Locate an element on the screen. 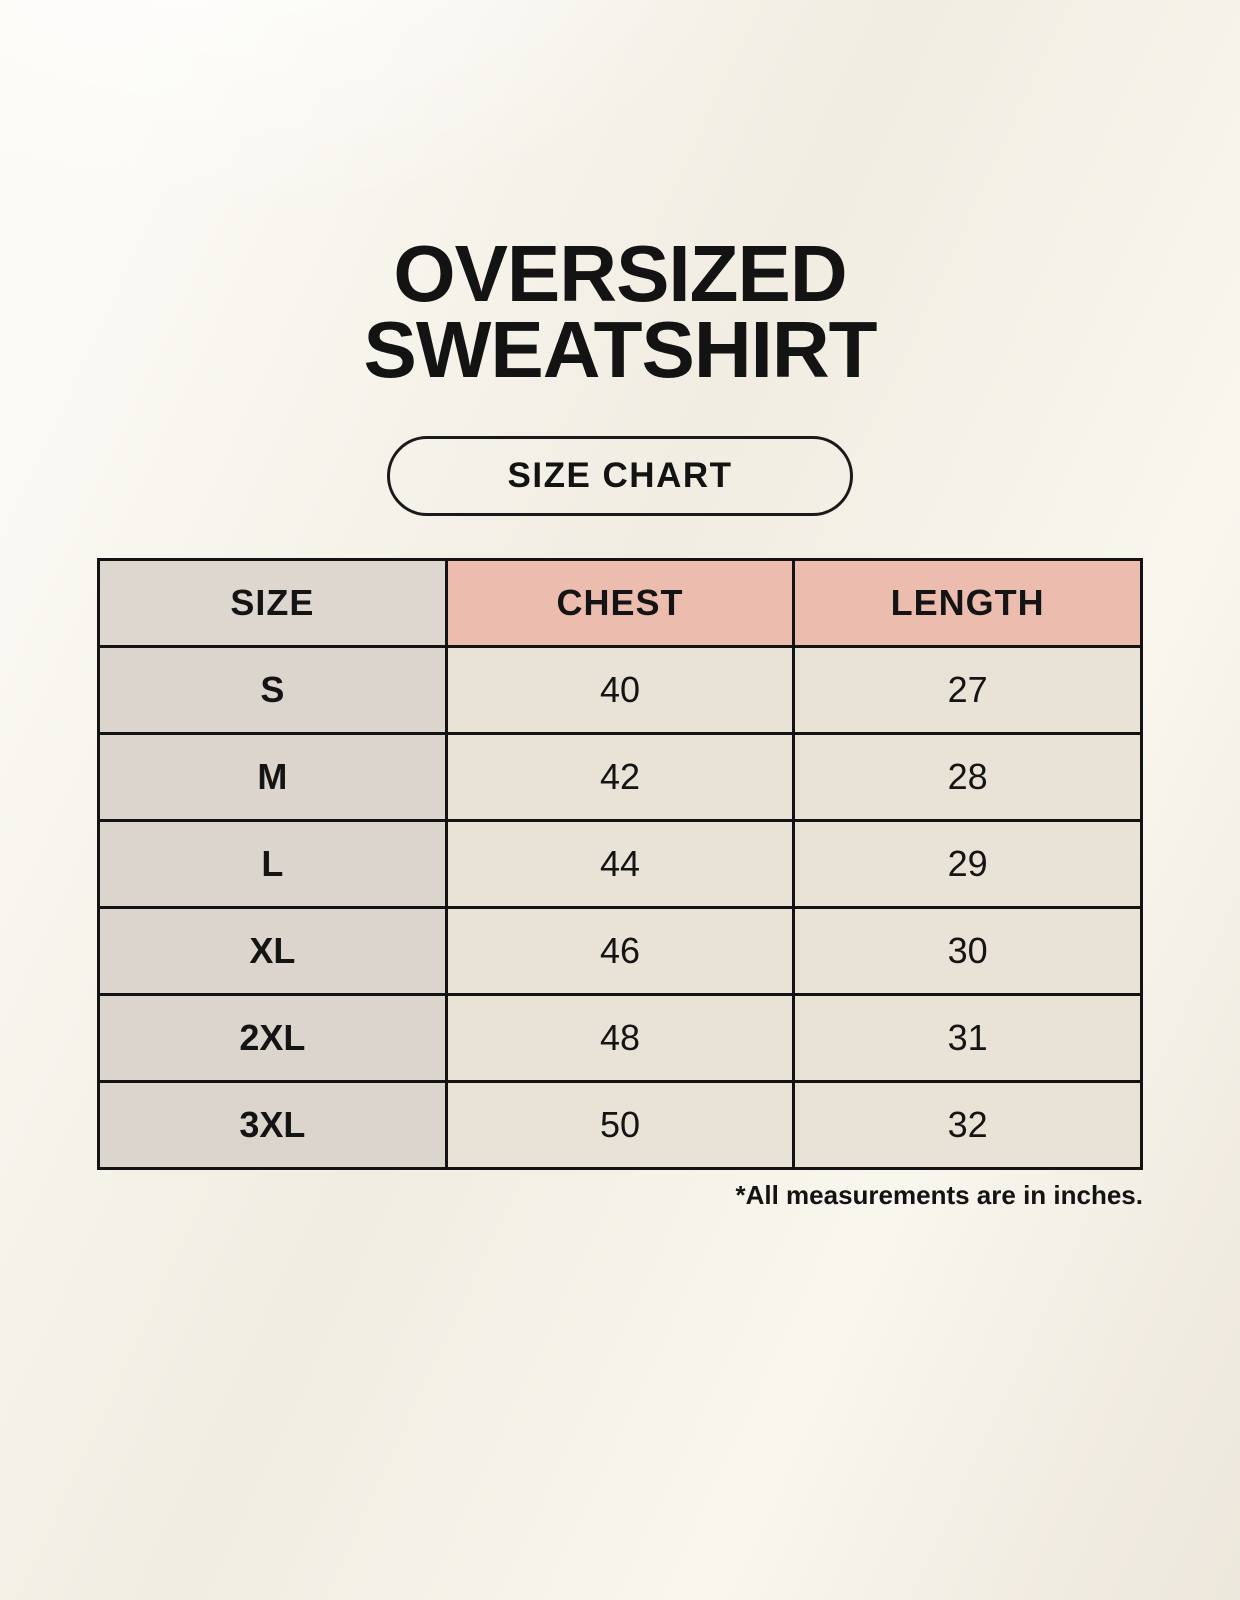 Image resolution: width=1240 pixels, height=1600 pixels. length-value-cell: 27 is located at coordinates (967, 690).